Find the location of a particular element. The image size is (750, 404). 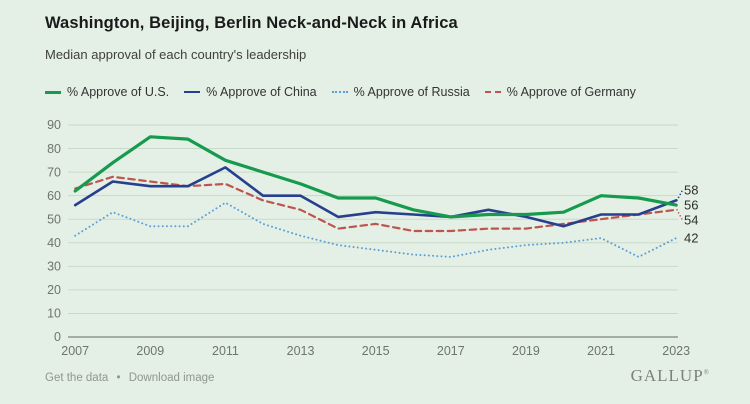

series-line-approve-of-china is located at coordinates (375, 197).